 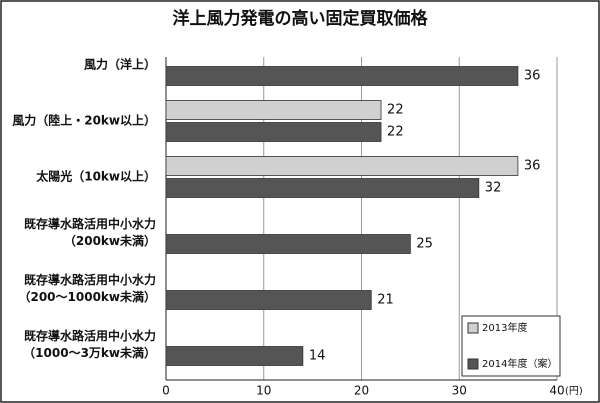 I want to click on legend-label: 2013年度, so click(x=504, y=327).